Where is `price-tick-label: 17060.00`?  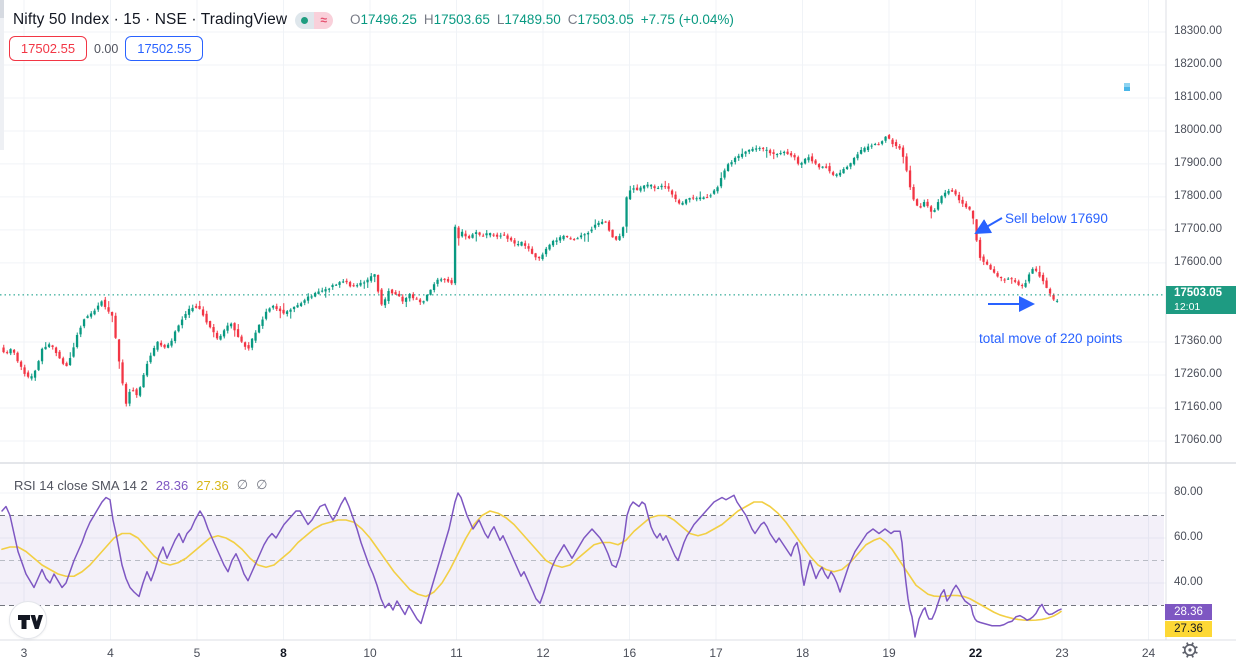 price-tick-label: 17060.00 is located at coordinates (1198, 440).